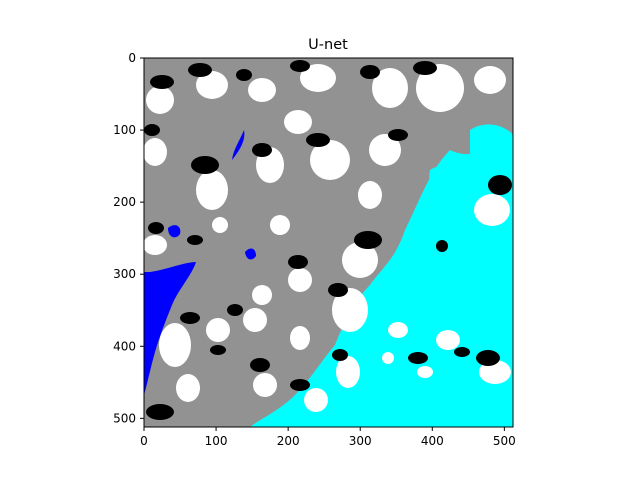 Image resolution: width=640 pixels, height=480 pixels. What do you see at coordinates (328, 45) in the screenshot?
I see `chart-title: U-net` at bounding box center [328, 45].